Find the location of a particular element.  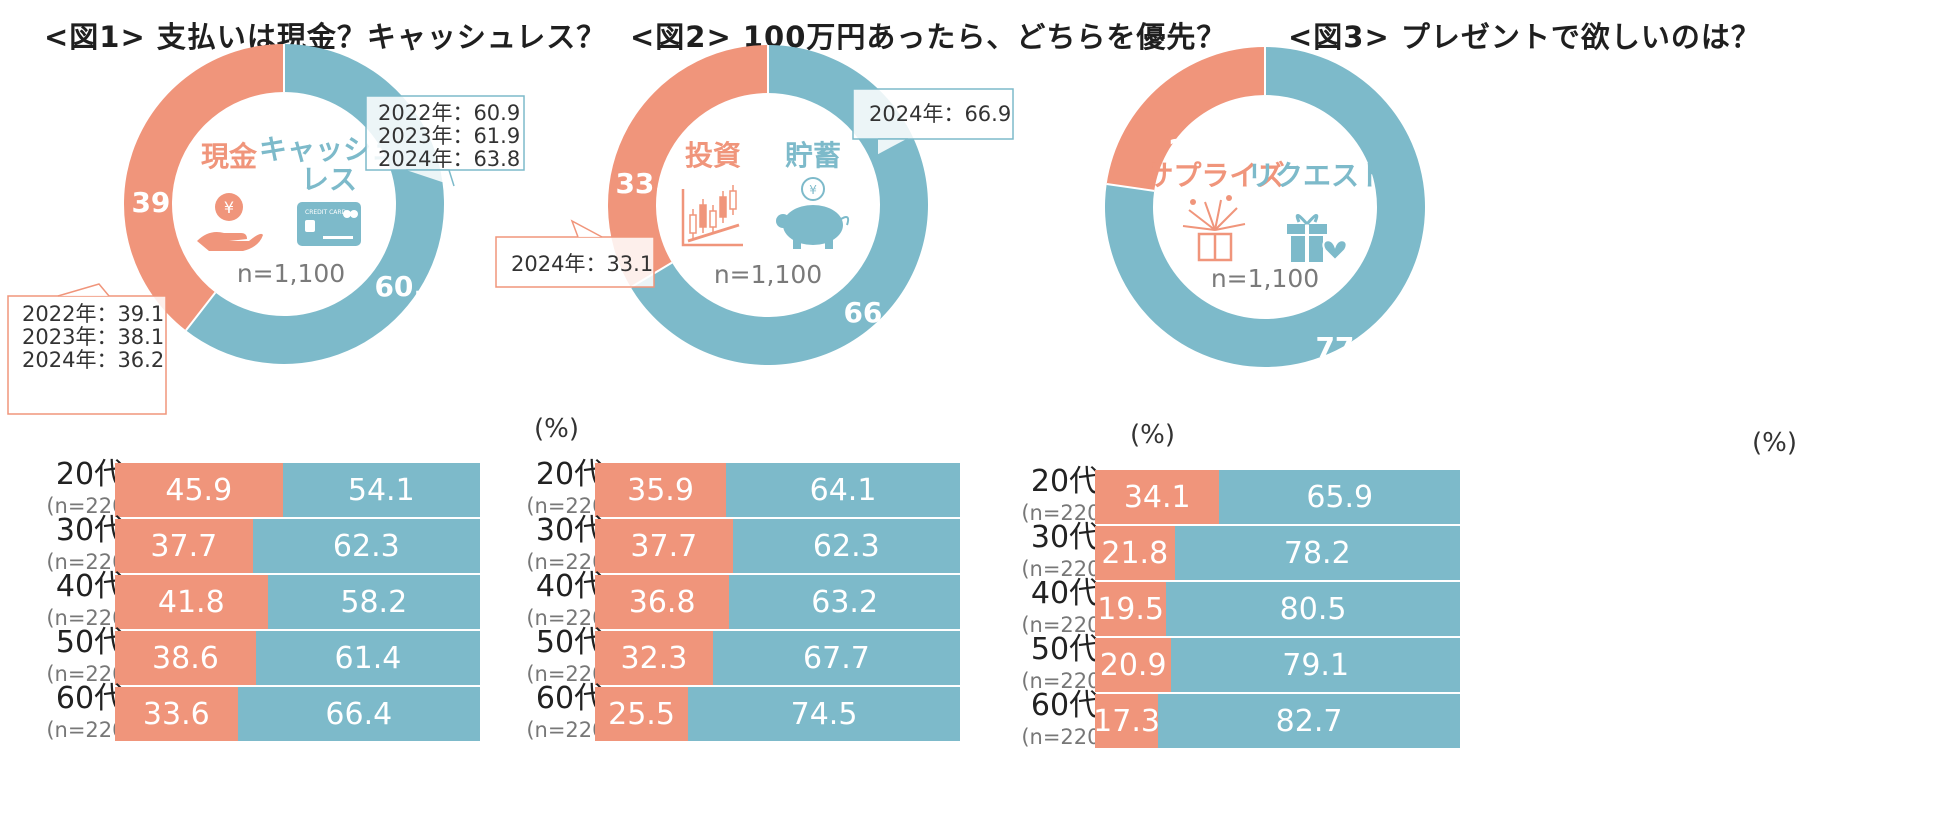

bar-segment-b: 79.1 is located at coordinates (1315, 665).